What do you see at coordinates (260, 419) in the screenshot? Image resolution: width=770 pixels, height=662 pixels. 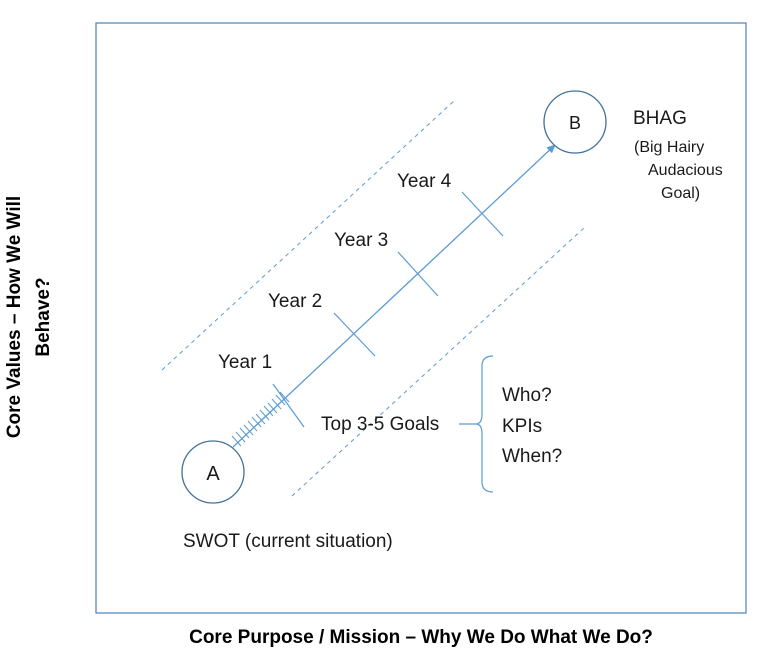 I see `early-hatch-marks` at bounding box center [260, 419].